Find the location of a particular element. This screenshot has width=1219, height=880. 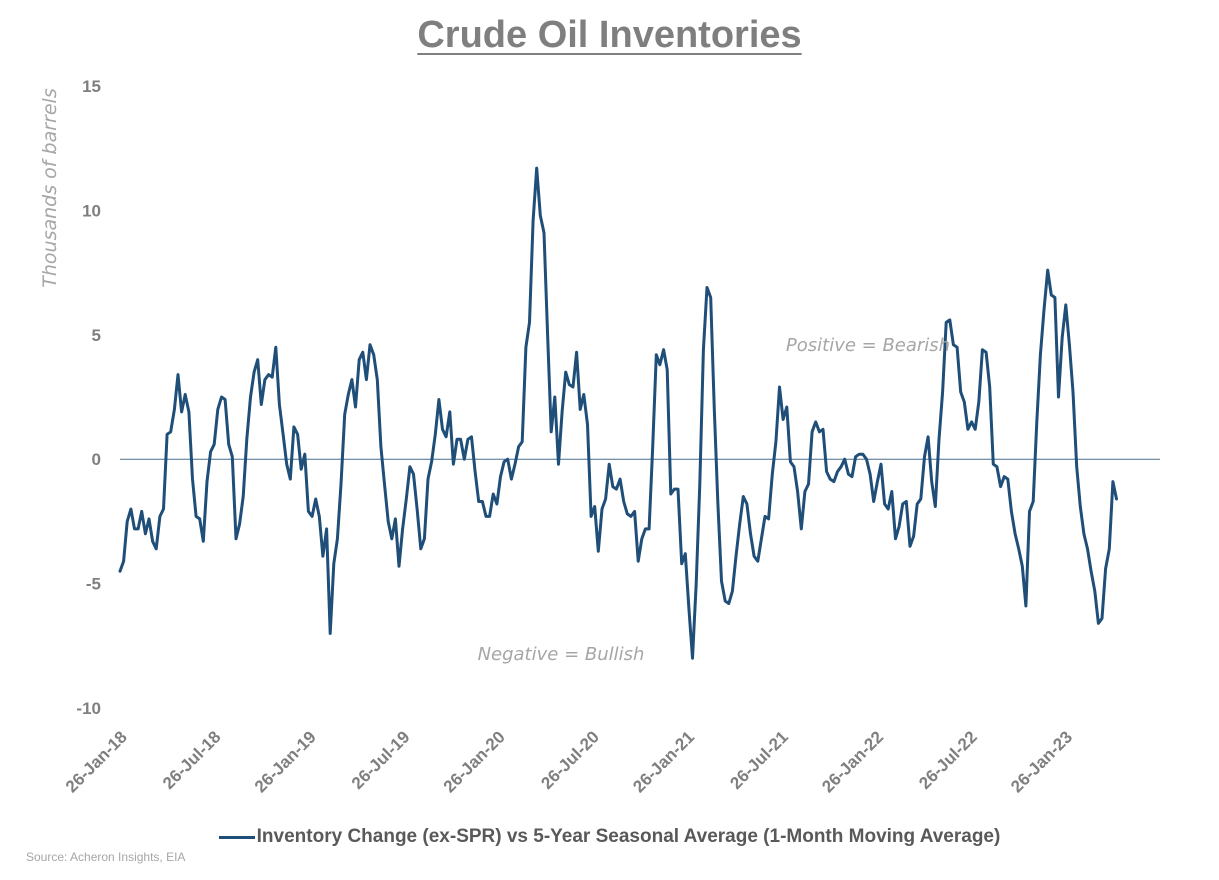

x-tick-label: 26-Jan-19 is located at coordinates (285, 761).